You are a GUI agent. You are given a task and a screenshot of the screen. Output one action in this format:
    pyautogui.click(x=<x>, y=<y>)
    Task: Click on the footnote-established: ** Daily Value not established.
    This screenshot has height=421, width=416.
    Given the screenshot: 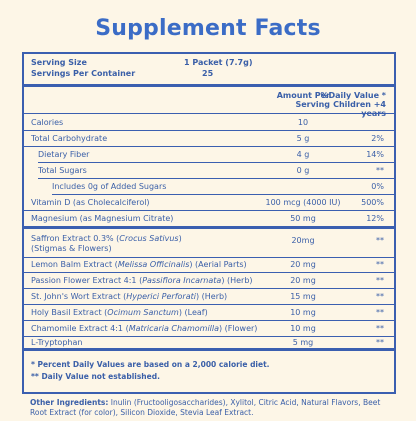 What is the action you would take?
    pyautogui.click(x=95, y=376)
    